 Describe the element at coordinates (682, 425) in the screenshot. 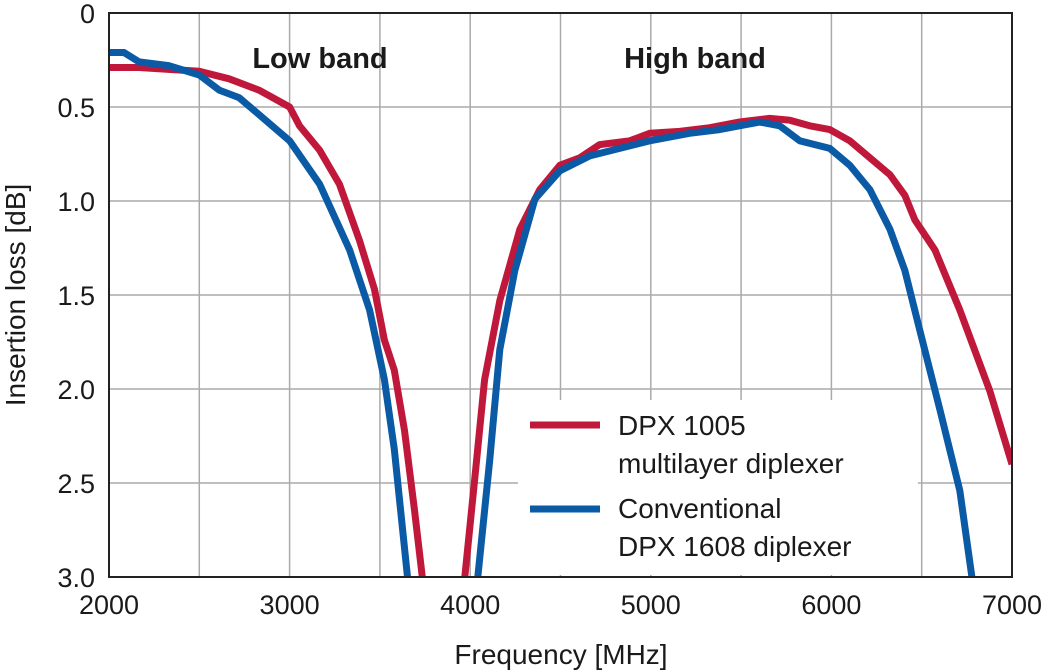

I see `legend-label-dpx1005-line1: DPX 1005` at that location.